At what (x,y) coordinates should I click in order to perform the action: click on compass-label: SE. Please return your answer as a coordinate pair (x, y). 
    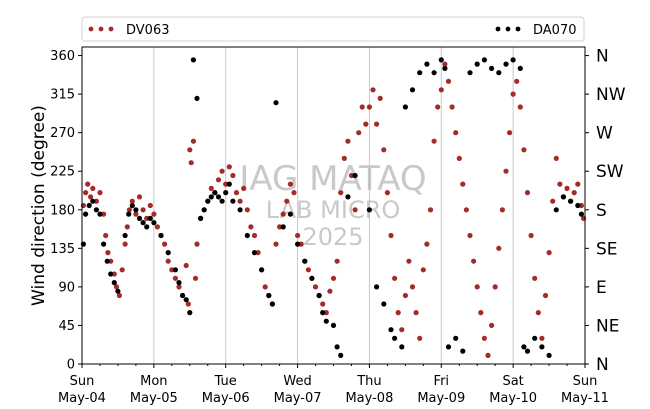
    Looking at the image, I should click on (607, 249).